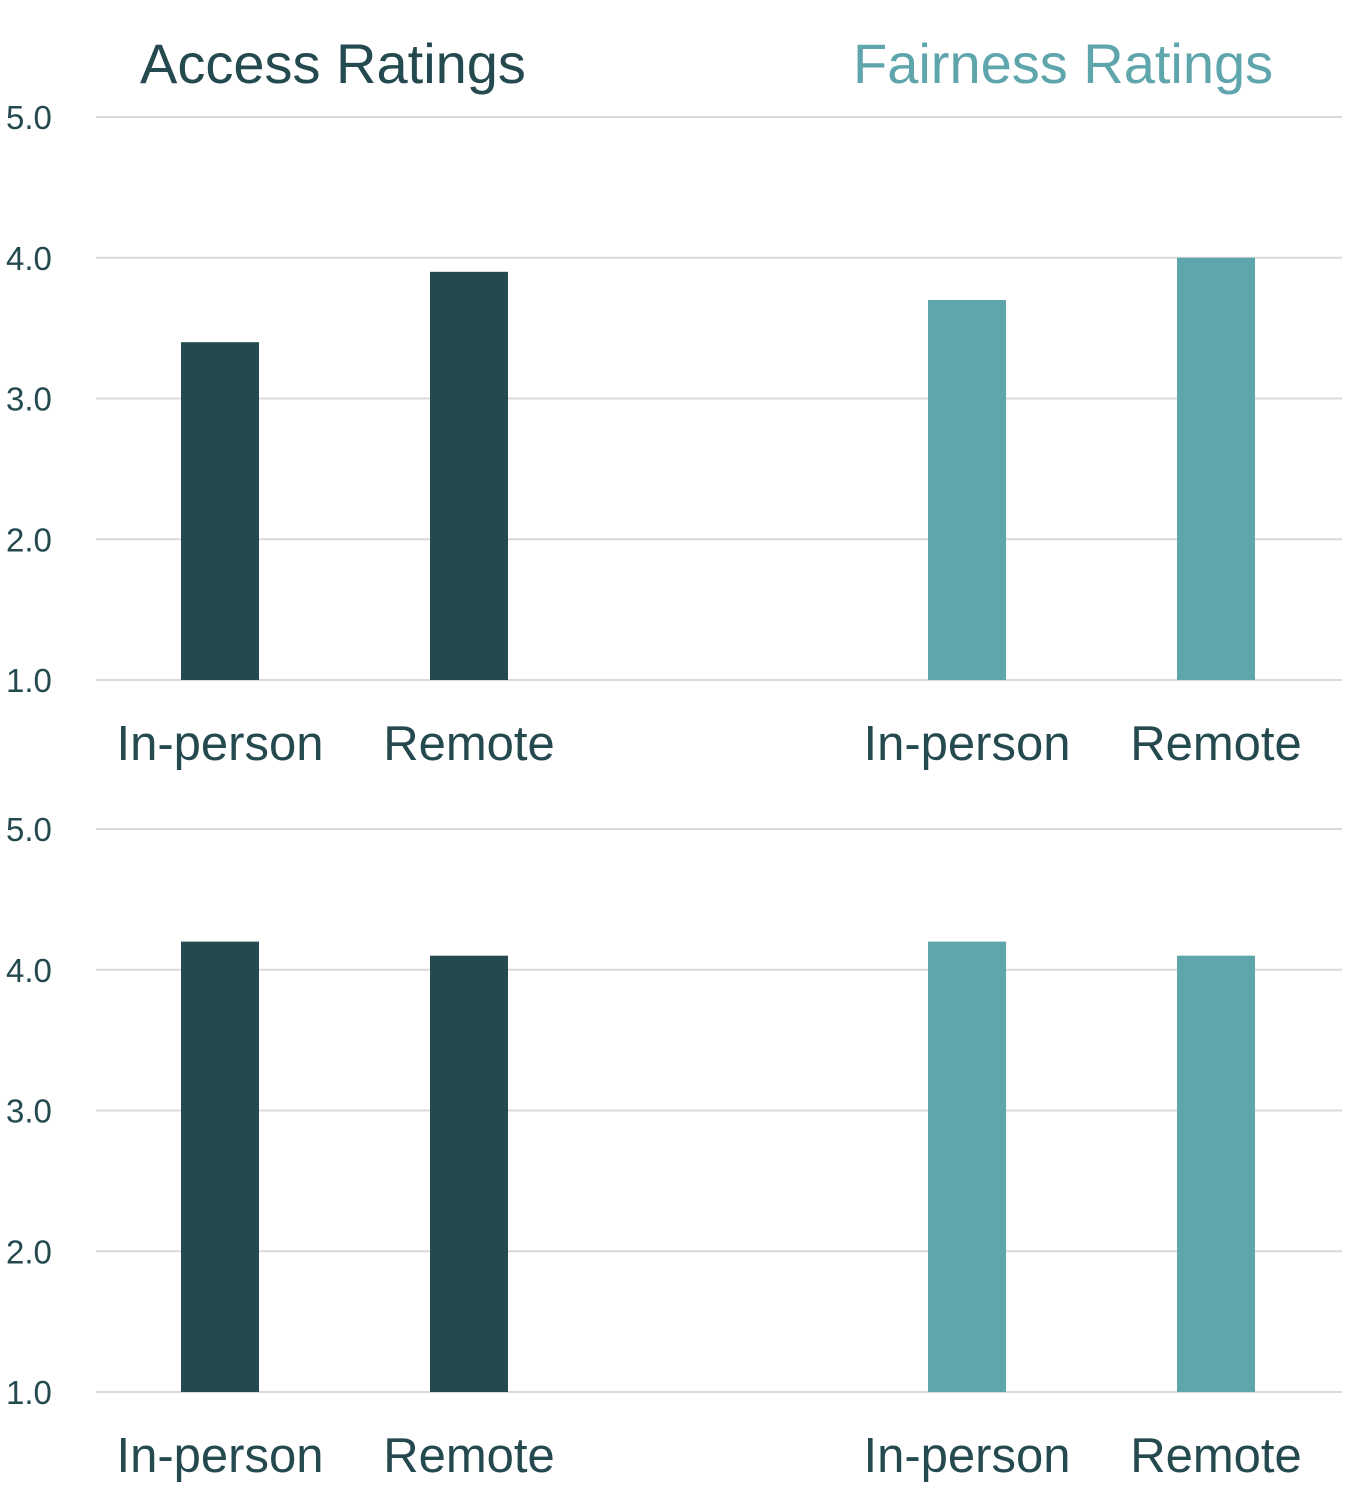  What do you see at coordinates (29, 755) in the screenshot?
I see `y-axis-tick-labels: 1.0 2.0 3.0 4.0 5.0 1.0 2.0 3.0 4.0 5.0` at bounding box center [29, 755].